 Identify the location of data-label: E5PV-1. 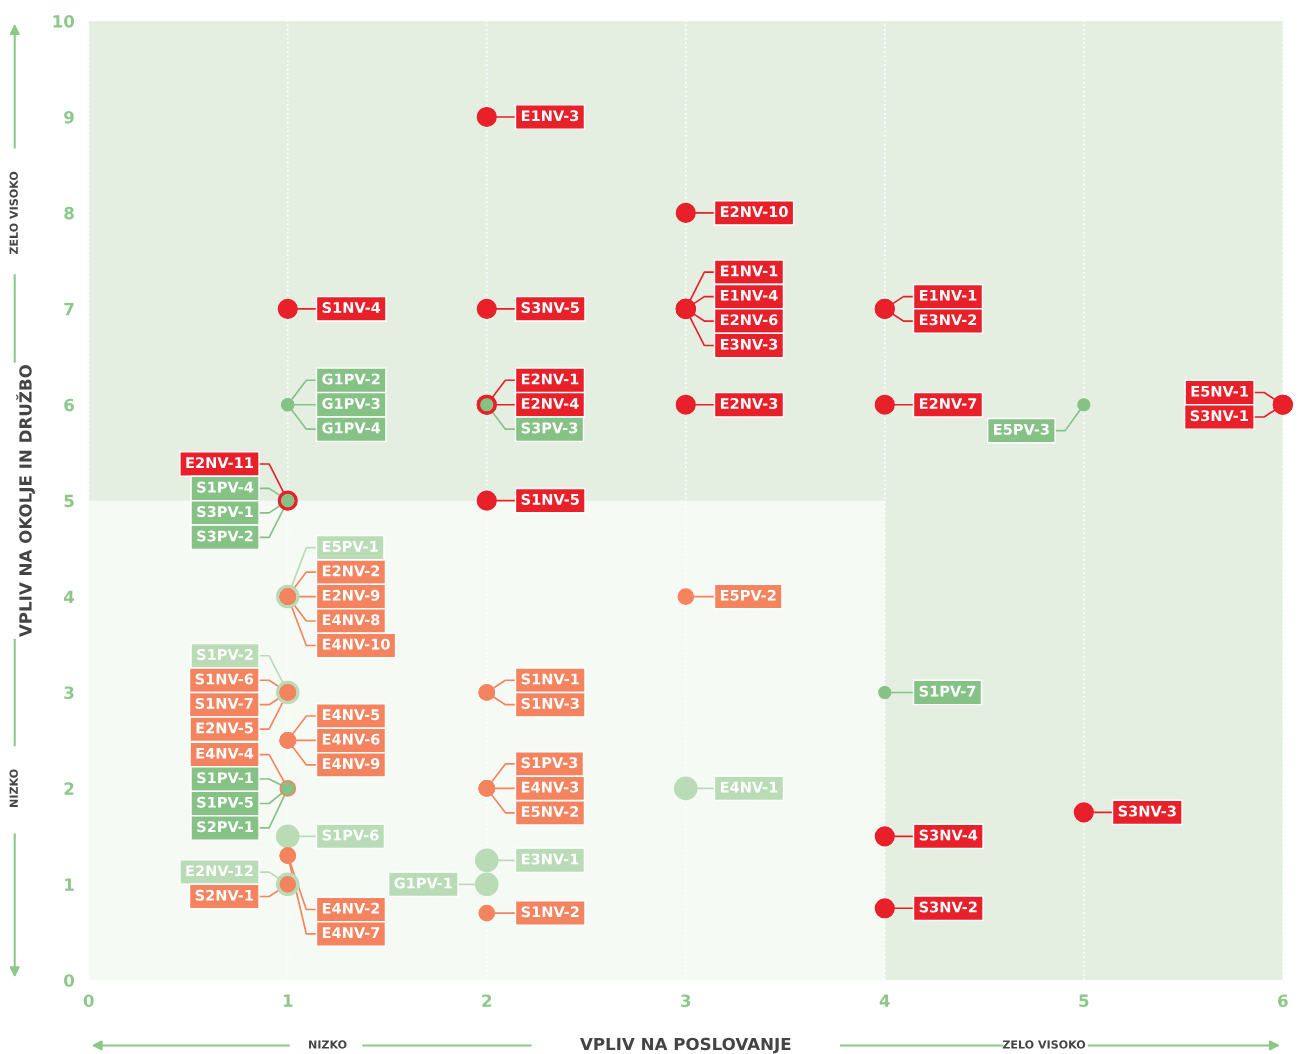
(350, 546).